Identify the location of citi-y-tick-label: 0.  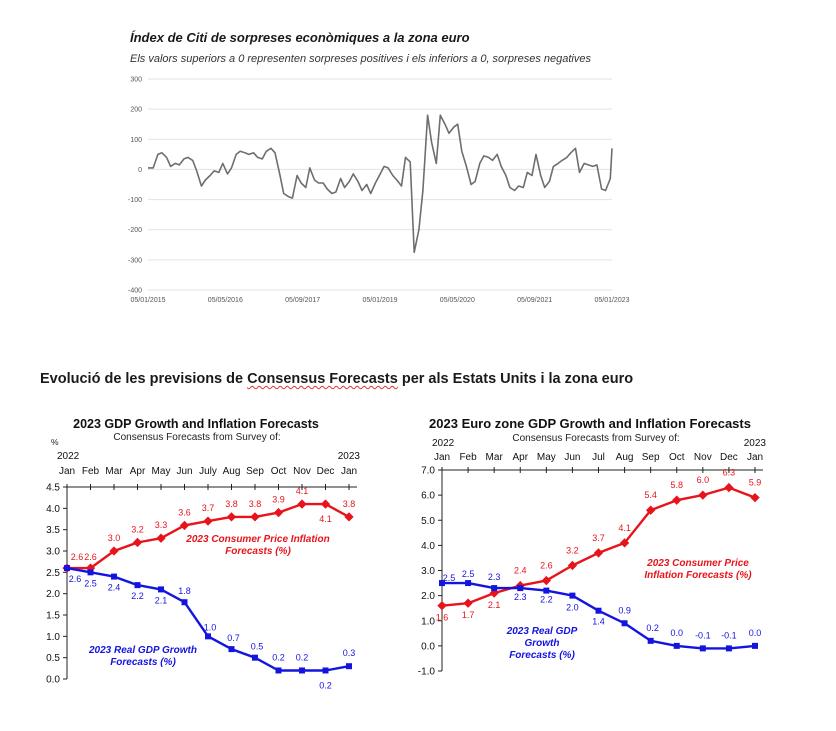
(140, 170).